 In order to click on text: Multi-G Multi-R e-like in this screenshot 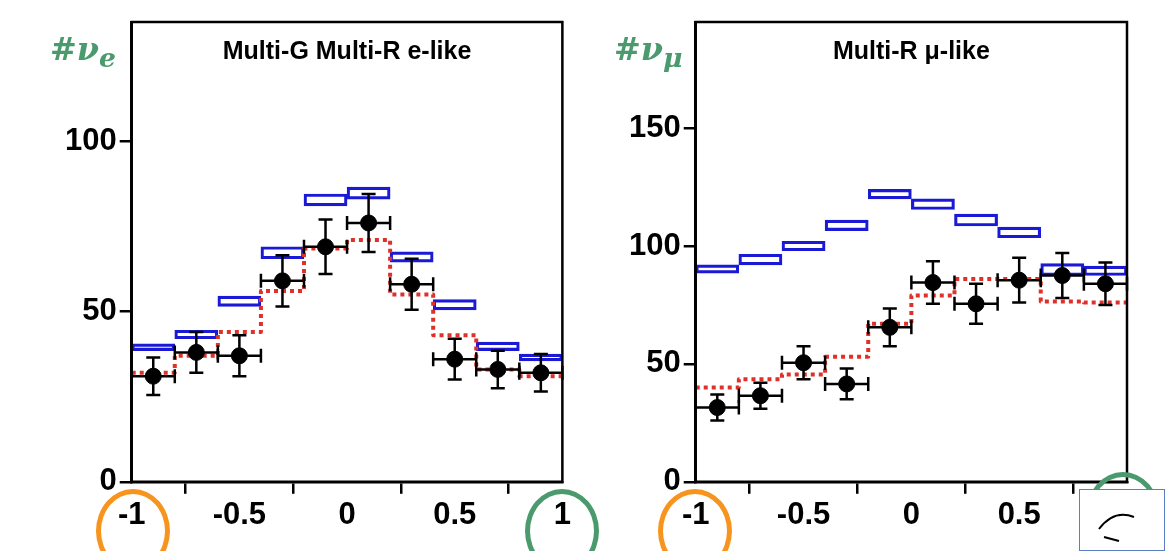, I will do `click(347, 50)`.